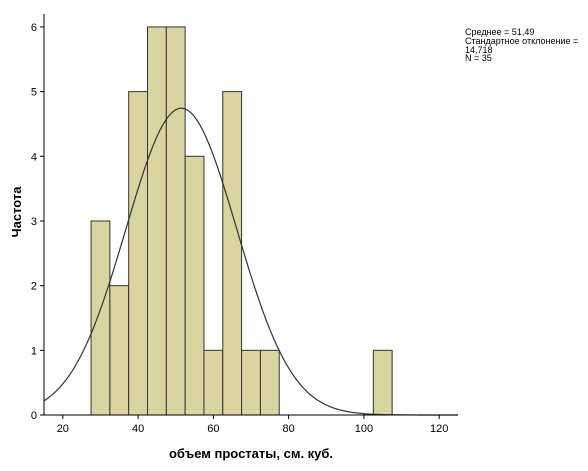 The height and width of the screenshot is (471, 588). Describe the element at coordinates (34, 416) in the screenshot. I see `y-tick-label: 0` at that location.